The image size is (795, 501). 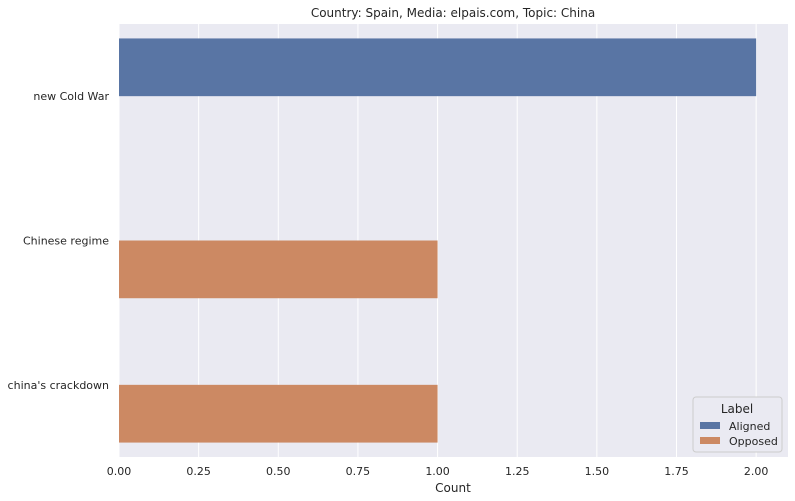 I want to click on x-tick-label: 1.00, so click(x=437, y=471).